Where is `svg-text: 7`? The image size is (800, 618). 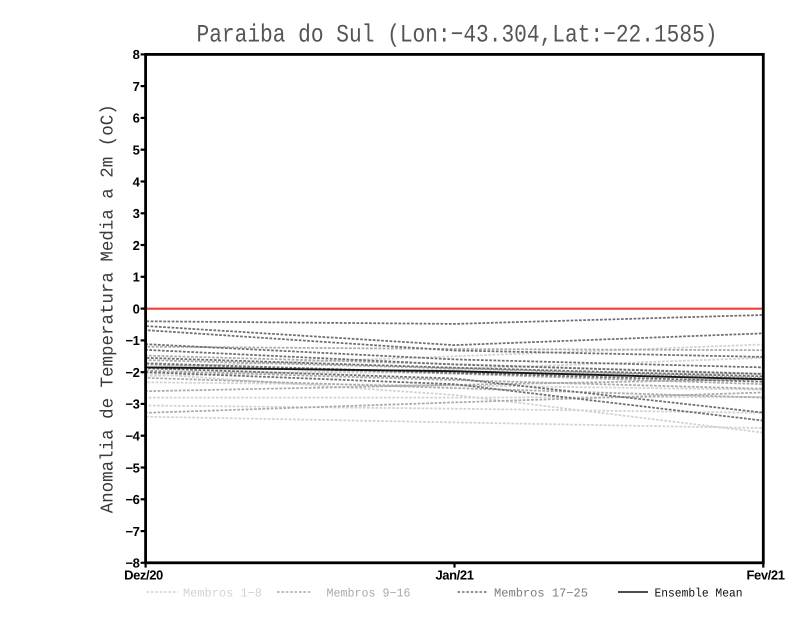
svg-text: 7 is located at coordinates (136, 86).